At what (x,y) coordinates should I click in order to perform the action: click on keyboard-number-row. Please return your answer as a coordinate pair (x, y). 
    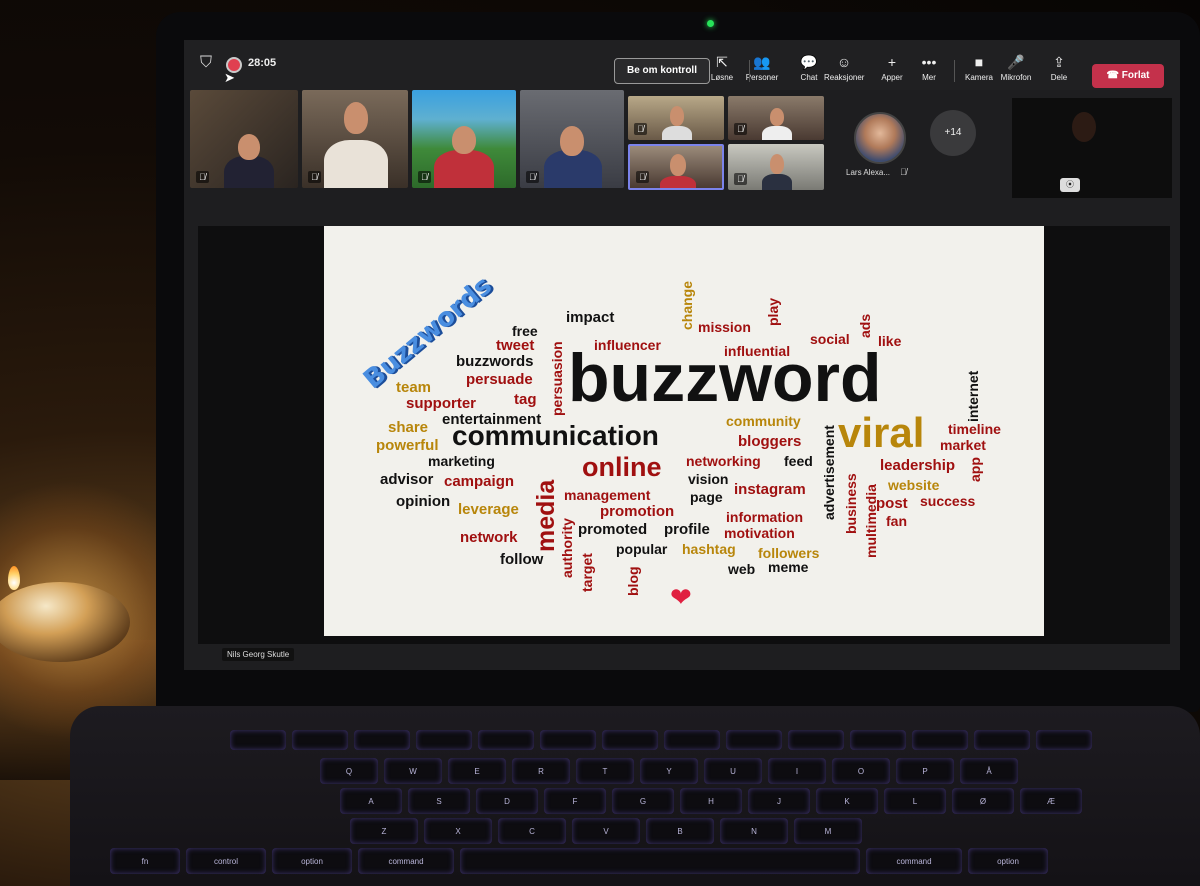
    Looking at the image, I should click on (661, 740).